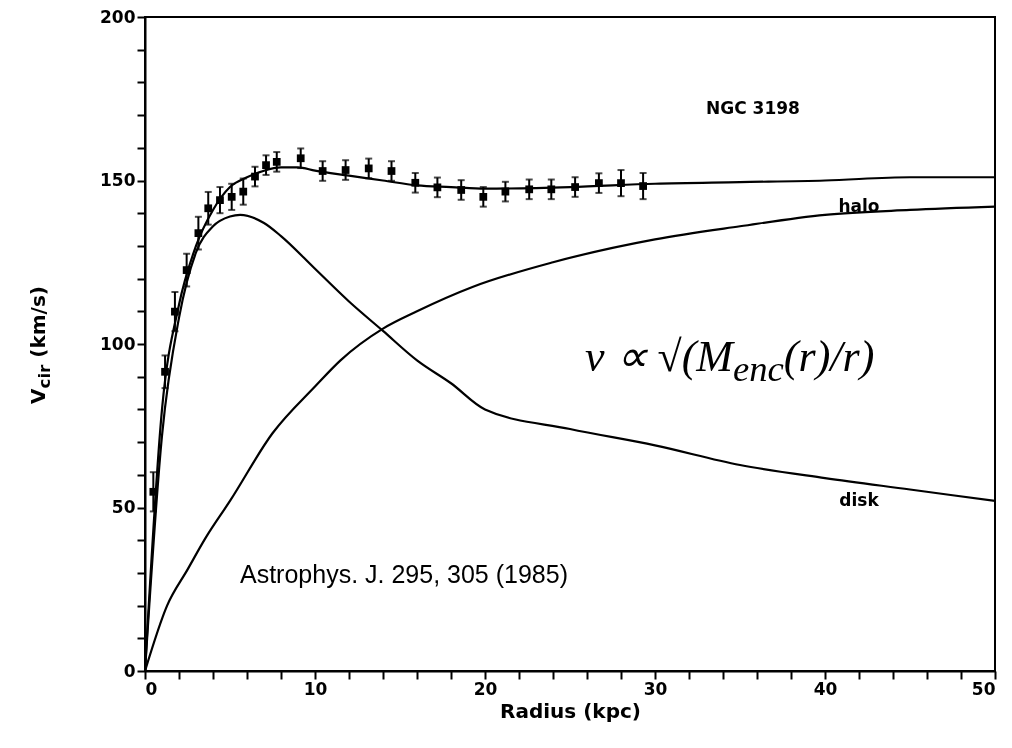 The image size is (1012, 748). Describe the element at coordinates (859, 205) in the screenshot. I see `series-label: halo` at that location.